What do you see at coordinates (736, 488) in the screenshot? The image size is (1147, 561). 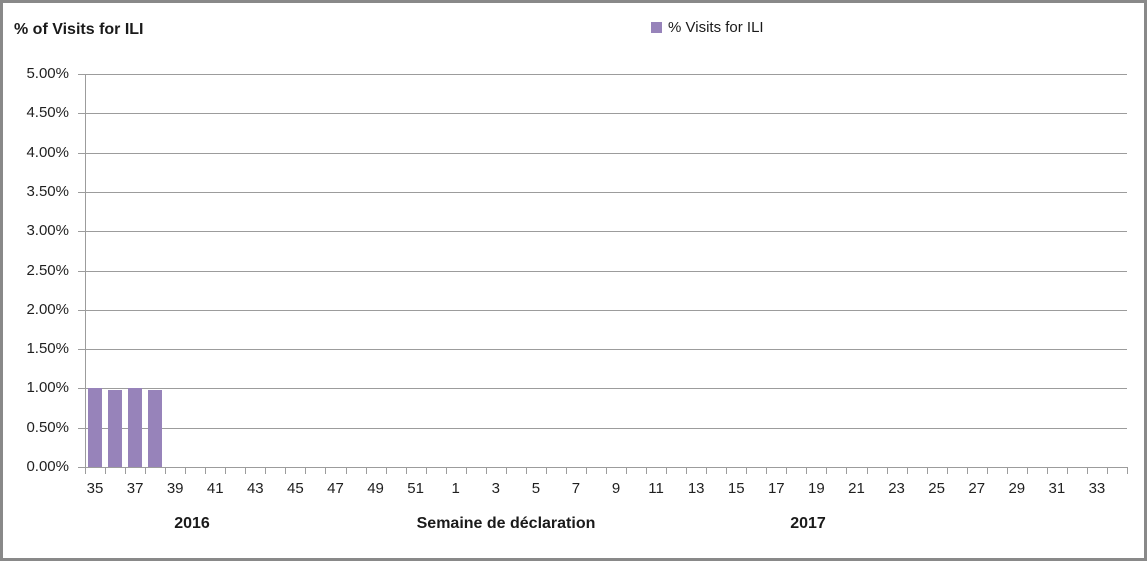 I see `x-axis-label: 15` at bounding box center [736, 488].